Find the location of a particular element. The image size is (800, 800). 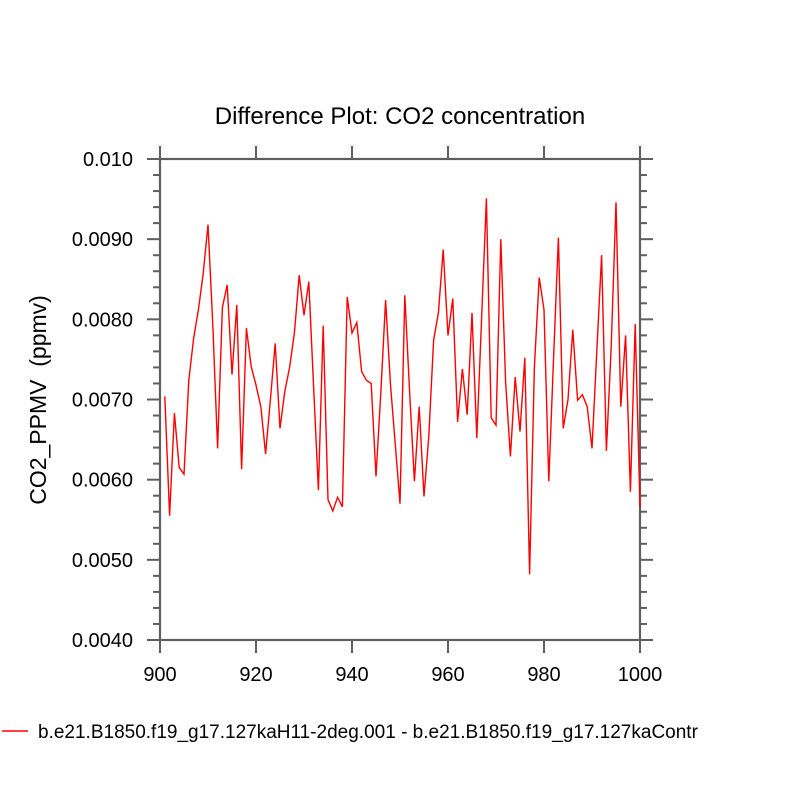

y-axis-label: CO2_PPMV (ppmv) is located at coordinates (38, 400).